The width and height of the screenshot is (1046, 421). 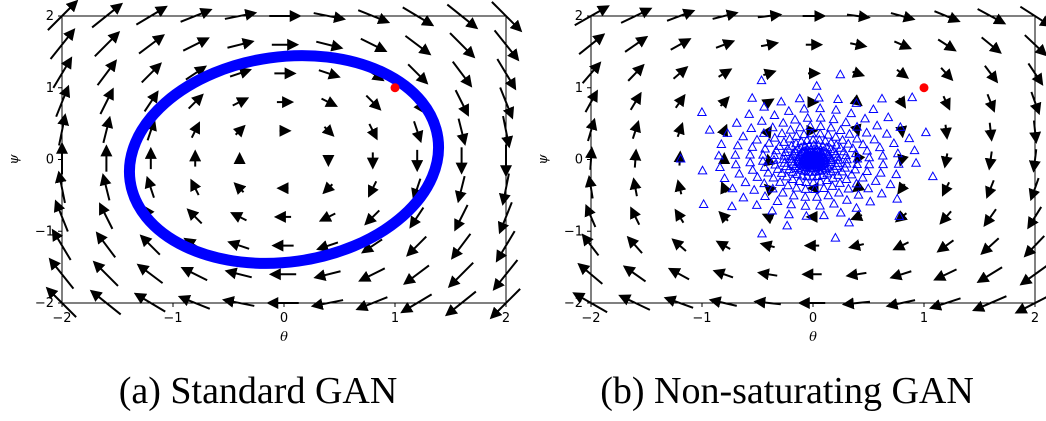 I want to click on caption: (a) Standard GAN, so click(x=258, y=391).